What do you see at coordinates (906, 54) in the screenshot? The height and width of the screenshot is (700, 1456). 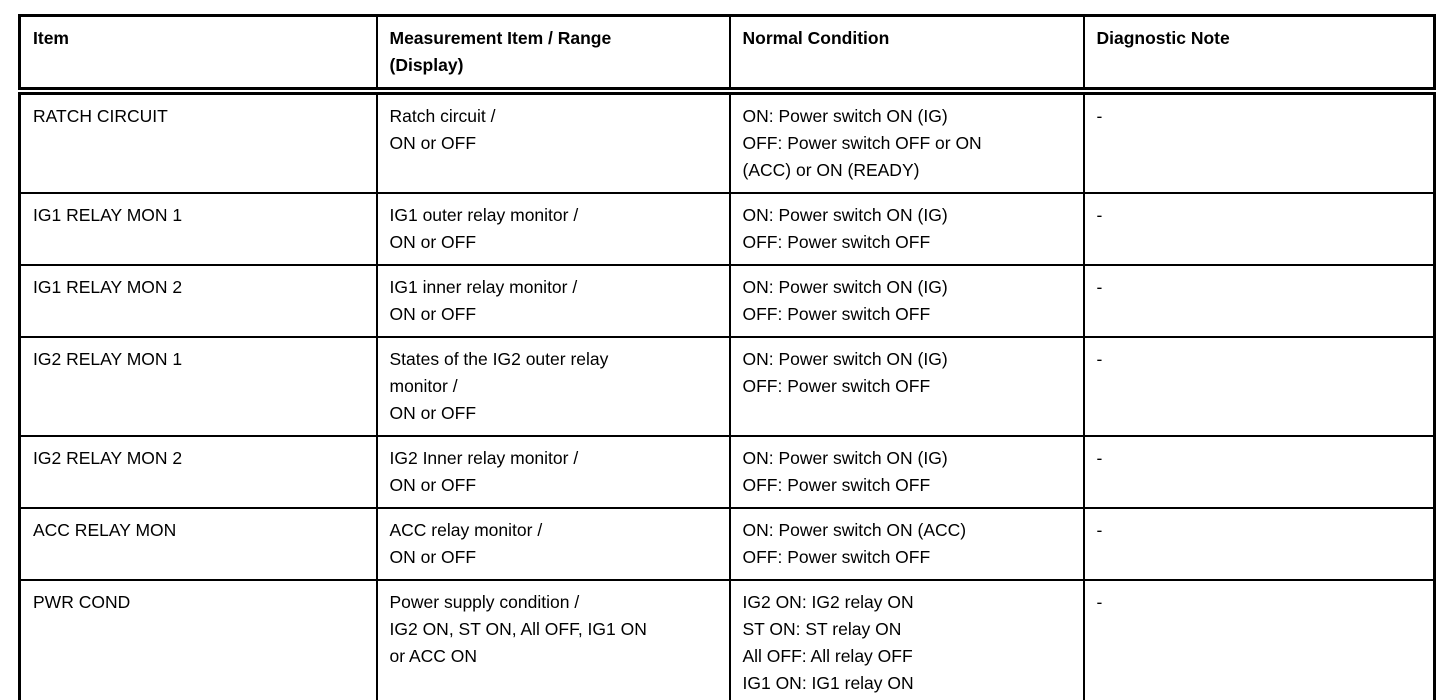 I see `header-normal-condition: Normal Condition` at bounding box center [906, 54].